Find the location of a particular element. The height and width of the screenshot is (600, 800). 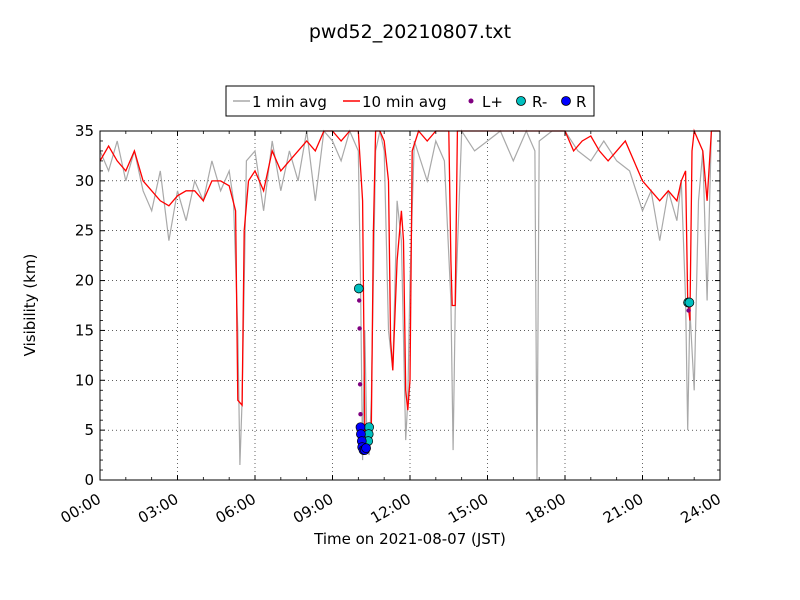

legend-lplus-label: L+ is located at coordinates (492, 102).